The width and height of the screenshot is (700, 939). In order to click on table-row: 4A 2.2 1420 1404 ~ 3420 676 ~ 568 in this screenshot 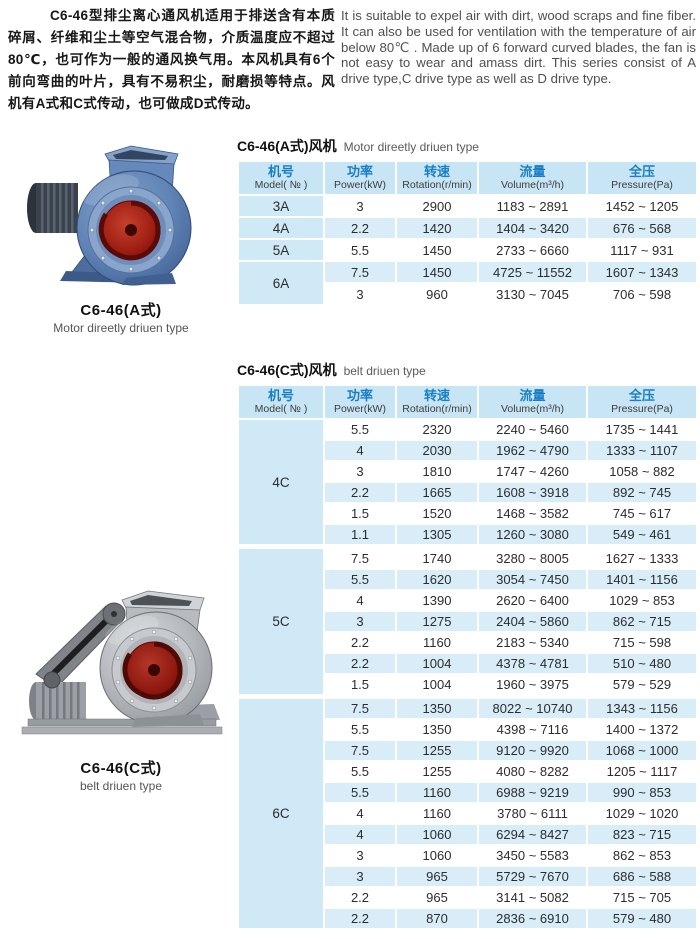, I will do `click(467, 228)`.